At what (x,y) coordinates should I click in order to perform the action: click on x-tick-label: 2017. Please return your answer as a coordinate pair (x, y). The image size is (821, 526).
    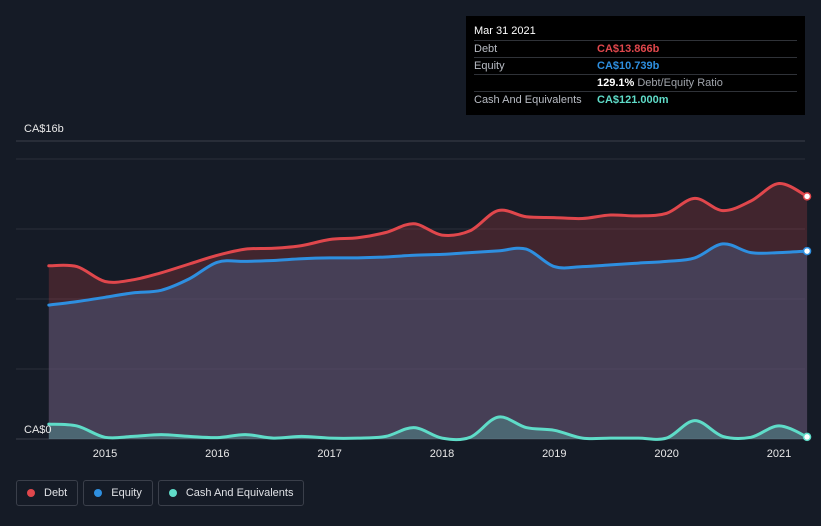
    Looking at the image, I should click on (329, 454).